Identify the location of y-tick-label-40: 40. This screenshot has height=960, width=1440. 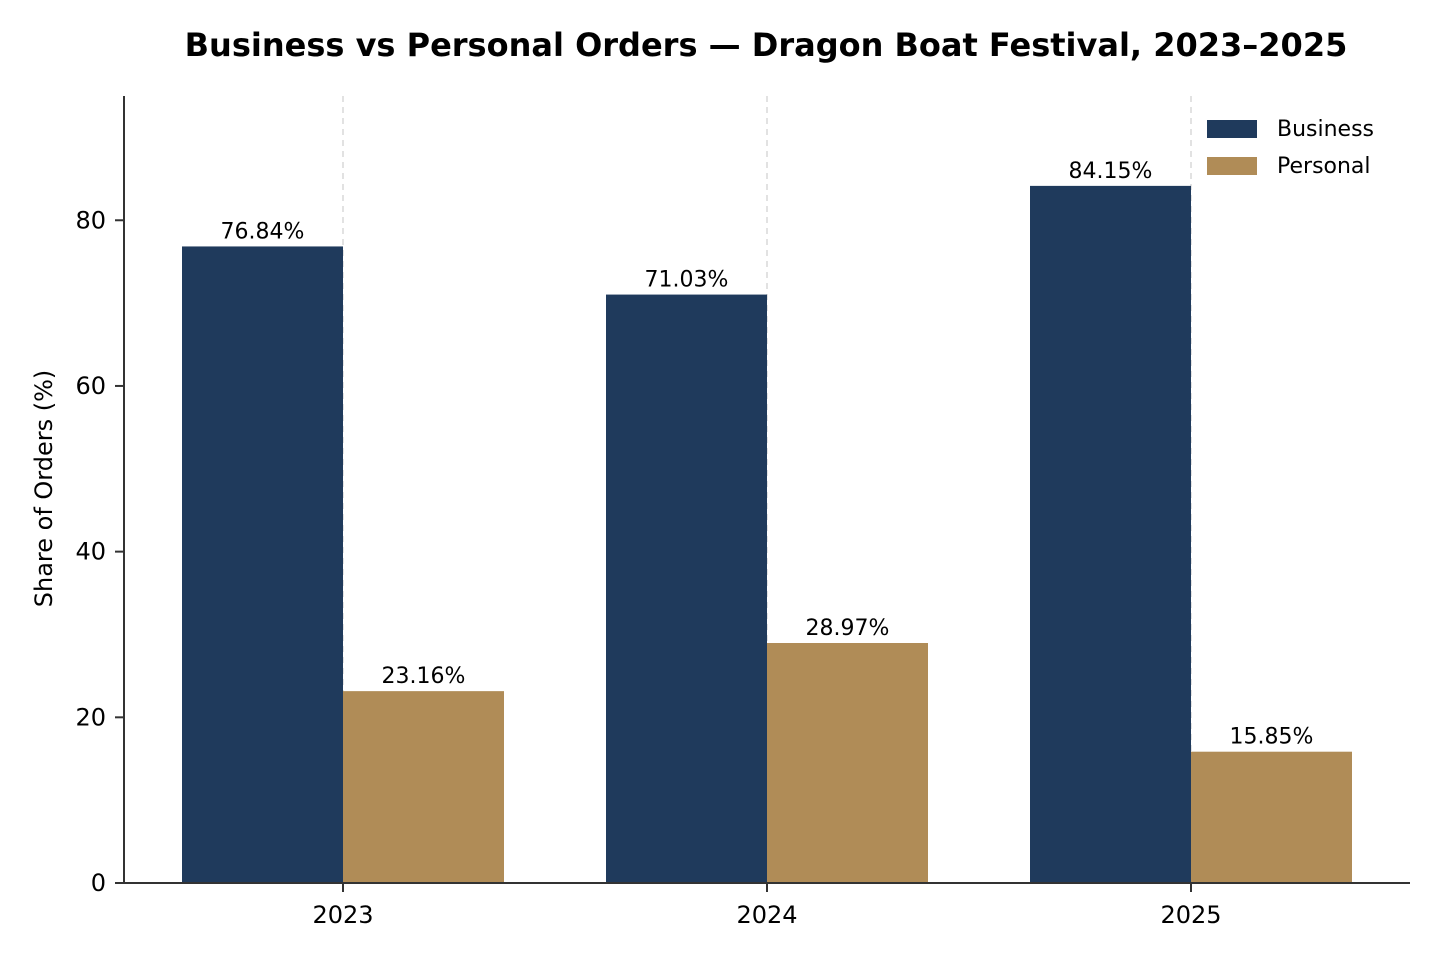
(90, 552).